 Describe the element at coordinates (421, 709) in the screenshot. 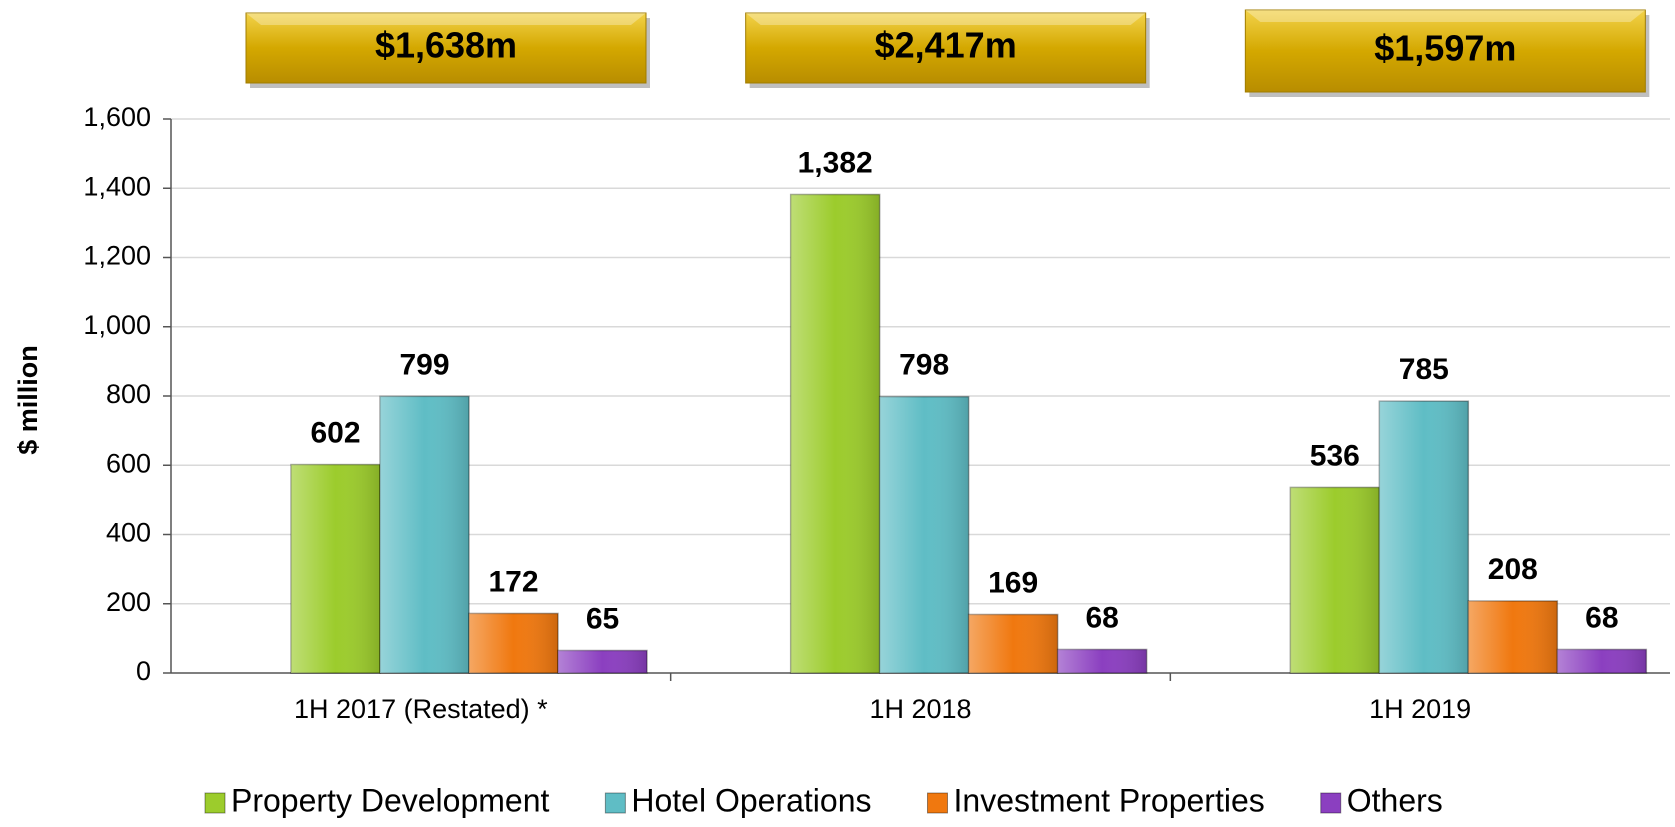

I see `x-tick-label: 1H 2017 (Restated) *` at that location.